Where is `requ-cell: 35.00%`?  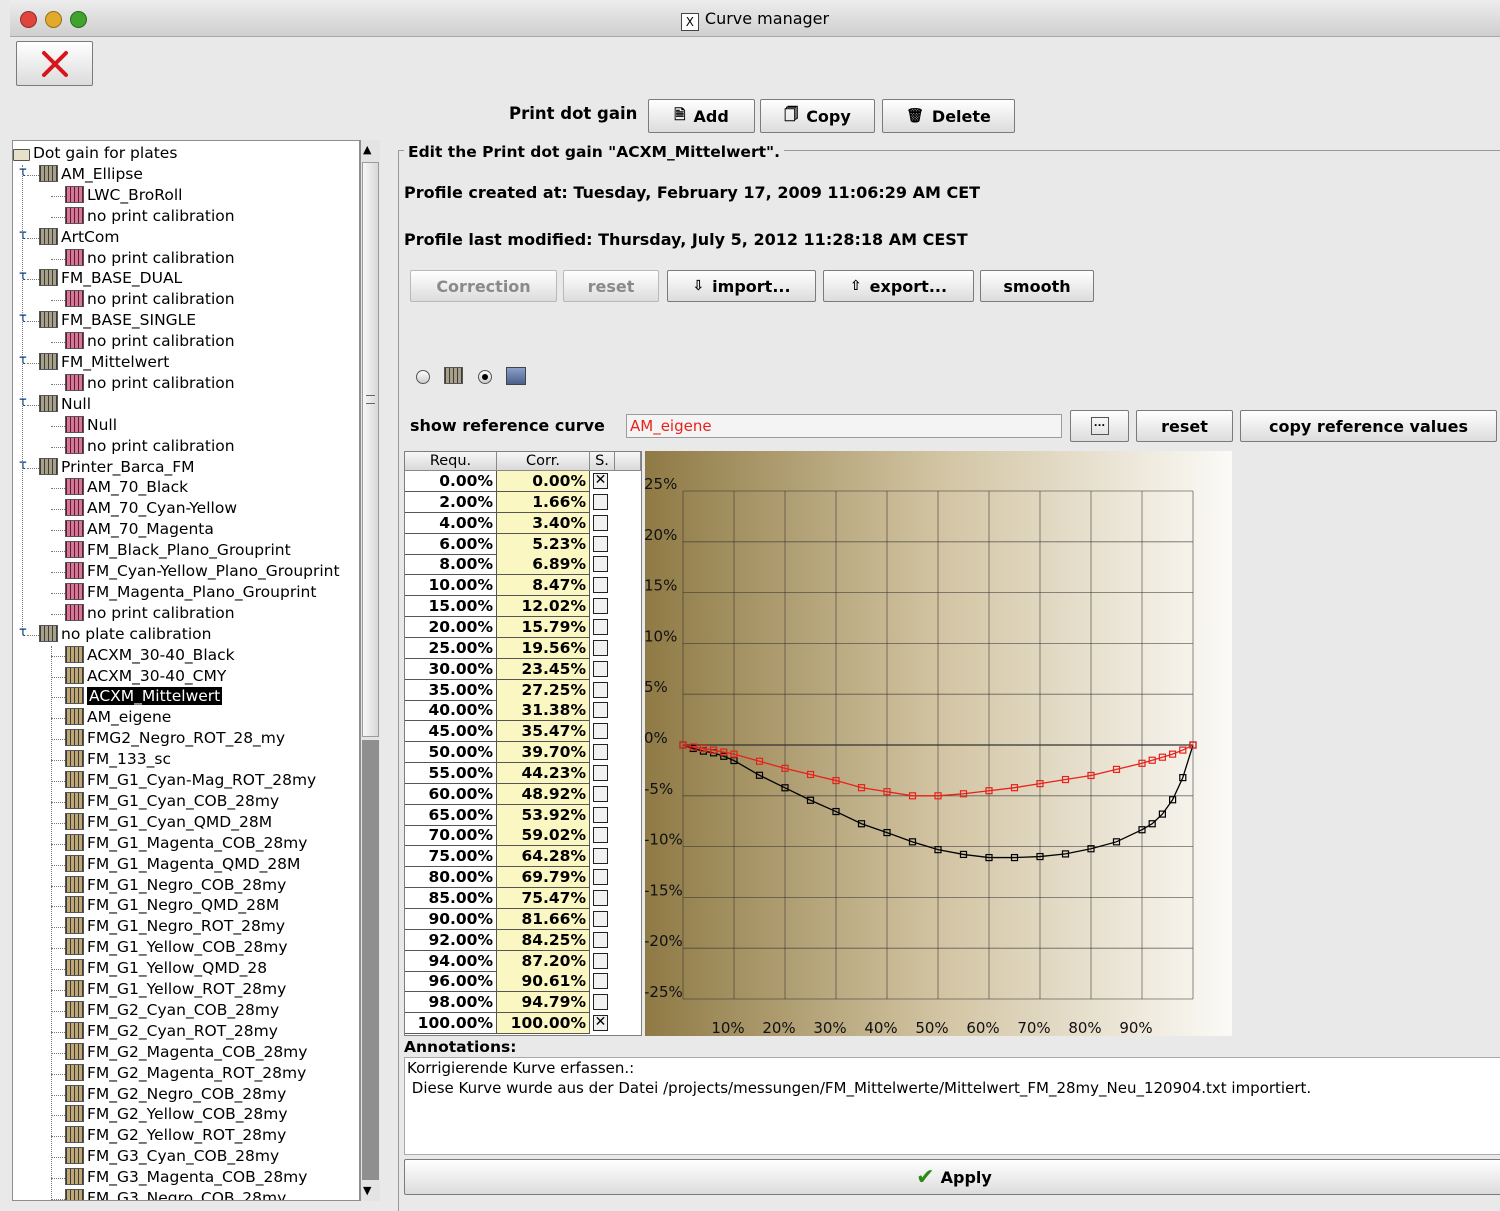 requ-cell: 35.00% is located at coordinates (451, 690).